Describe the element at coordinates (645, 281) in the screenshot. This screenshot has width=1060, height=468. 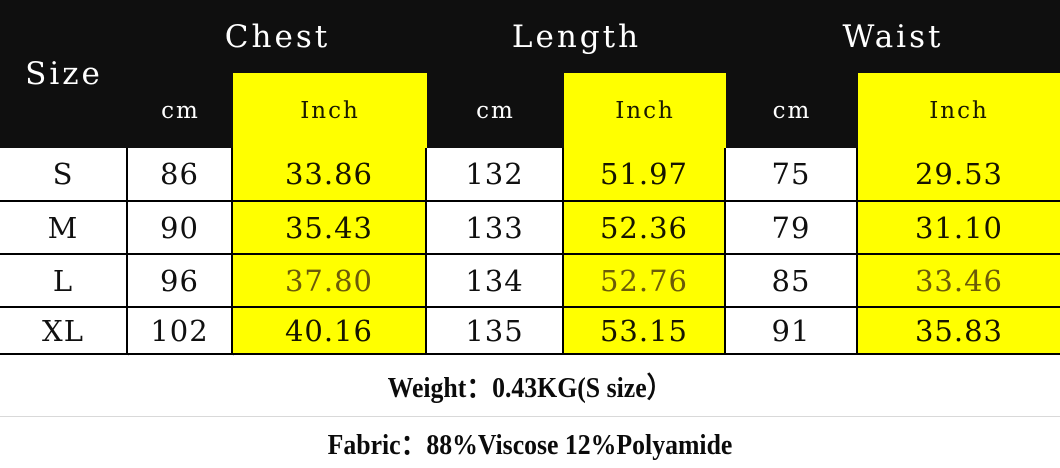
I see `table-row: 52.76` at that location.